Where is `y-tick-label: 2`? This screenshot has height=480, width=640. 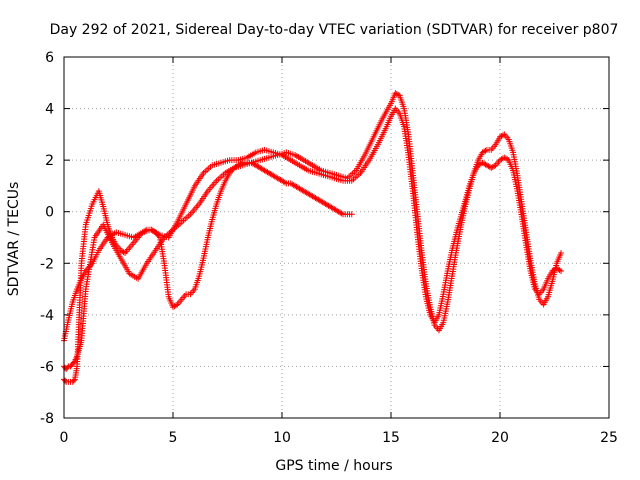
y-tick-label: 2 is located at coordinates (49, 161).